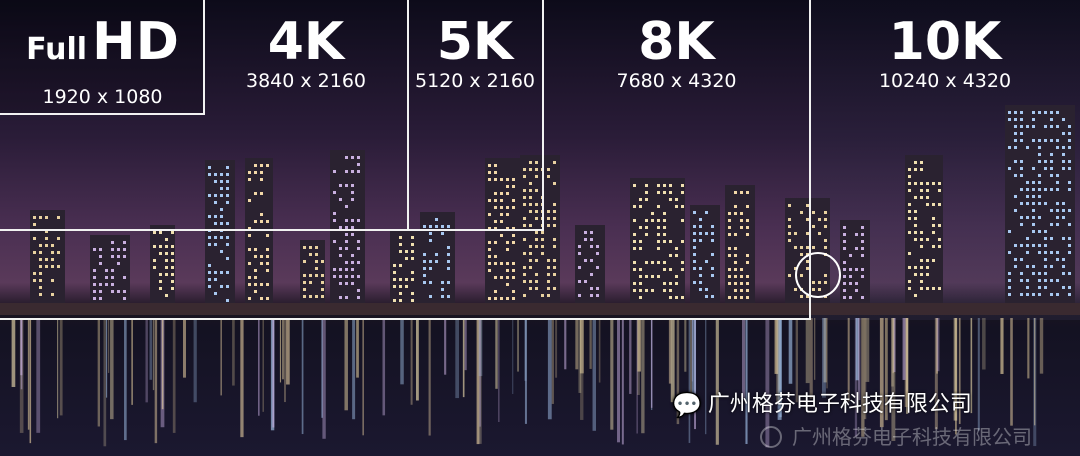 The height and width of the screenshot is (456, 1080). What do you see at coordinates (306, 42) in the screenshot?
I see `4k-title: 4K` at bounding box center [306, 42].